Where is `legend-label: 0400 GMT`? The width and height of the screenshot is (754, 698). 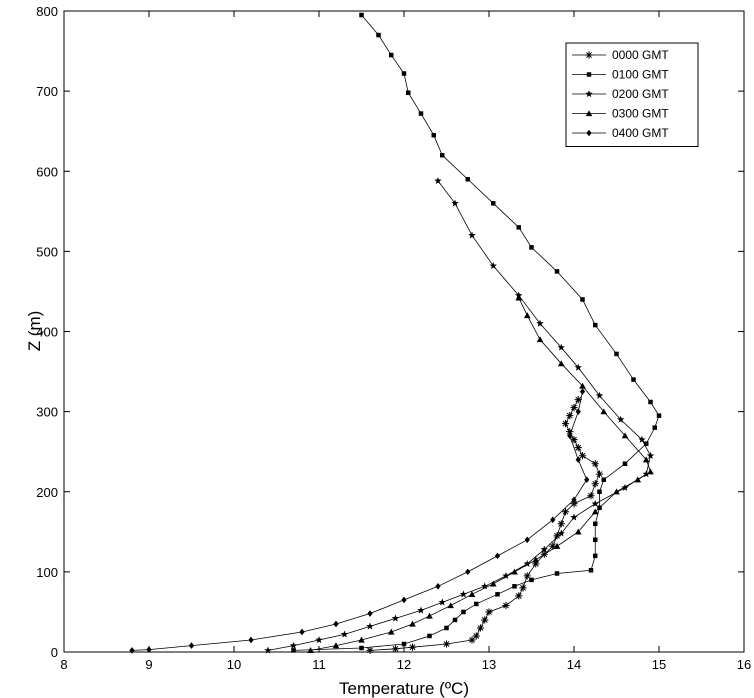
legend-label: 0400 GMT is located at coordinates (640, 133).